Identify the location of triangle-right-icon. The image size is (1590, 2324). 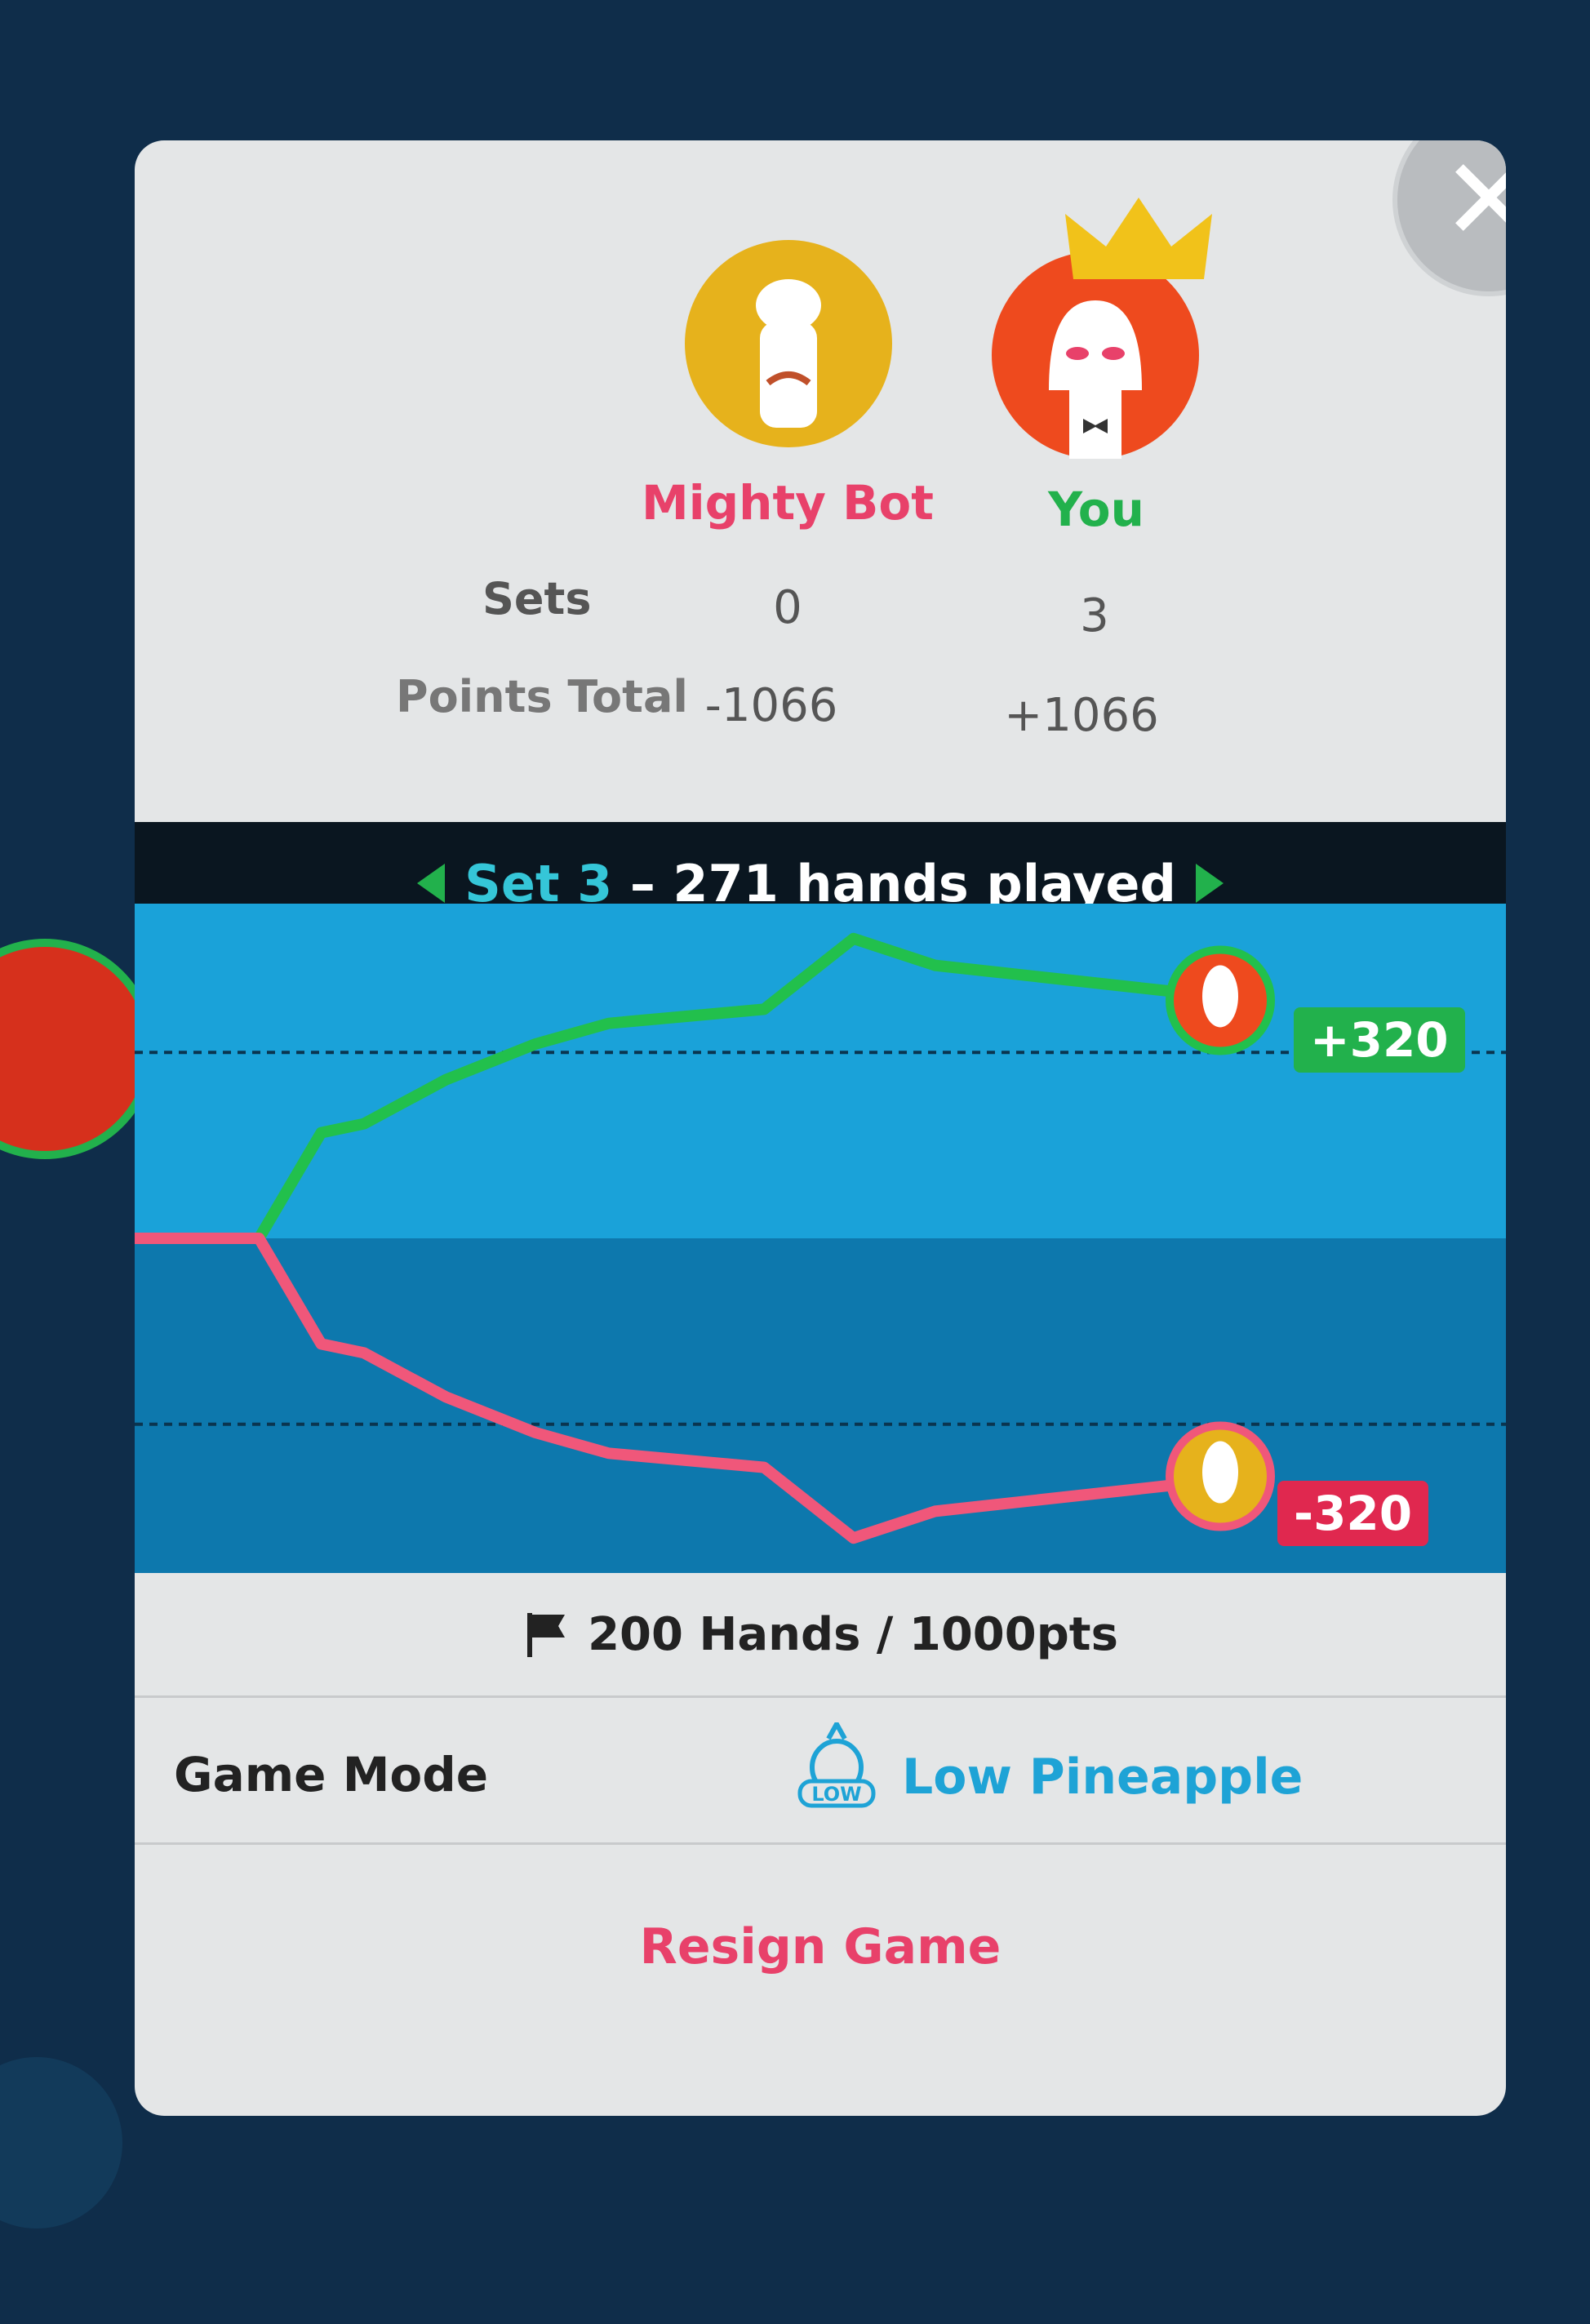
(1209, 884).